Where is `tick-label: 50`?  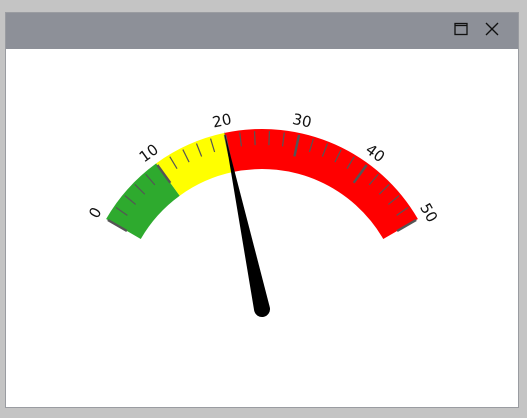 tick-label: 50 is located at coordinates (428, 213).